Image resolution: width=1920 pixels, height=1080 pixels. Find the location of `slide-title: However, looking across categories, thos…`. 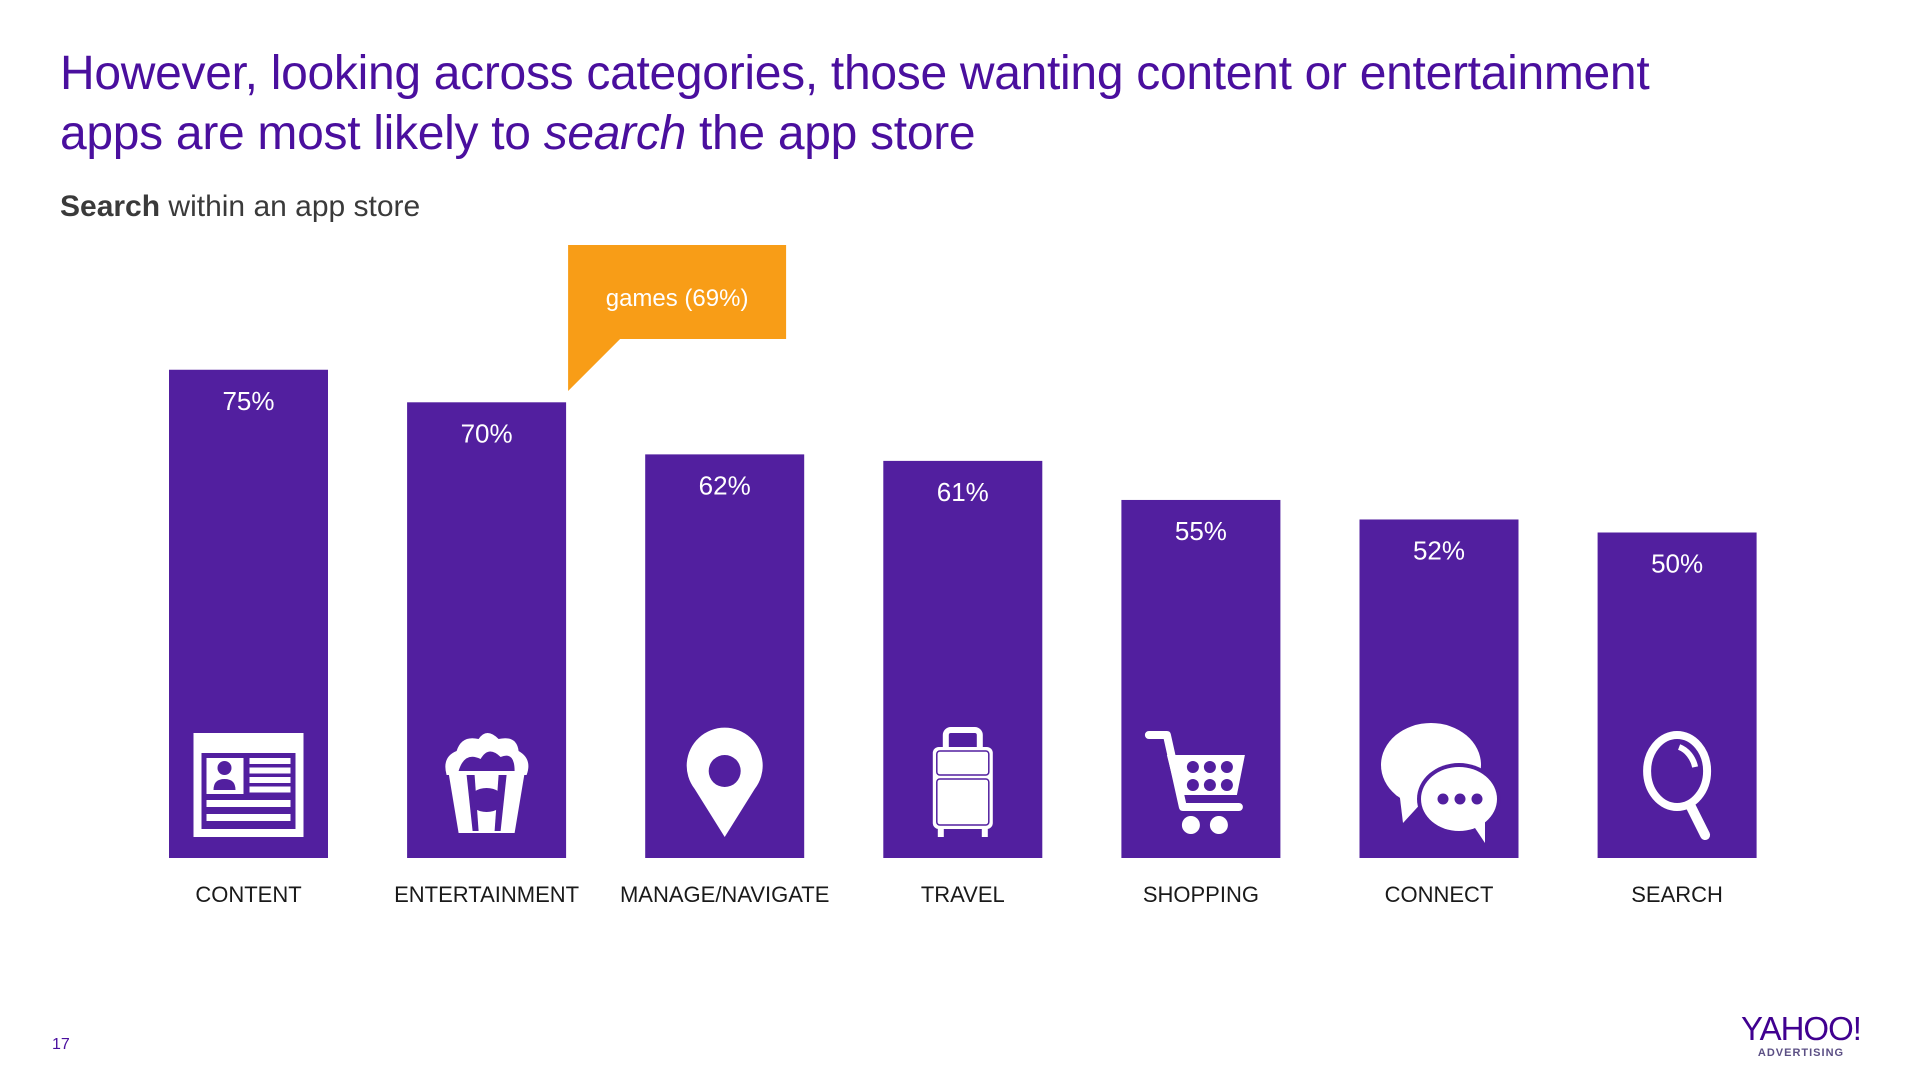

slide-title: However, looking across categories, thos… is located at coordinates (970, 104).